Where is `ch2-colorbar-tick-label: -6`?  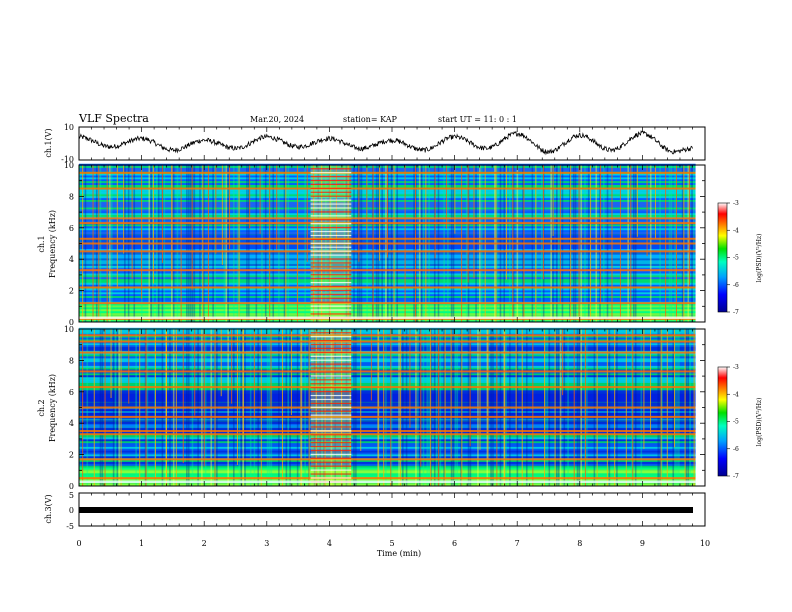 ch2-colorbar-tick-label: -6 is located at coordinates (736, 449).